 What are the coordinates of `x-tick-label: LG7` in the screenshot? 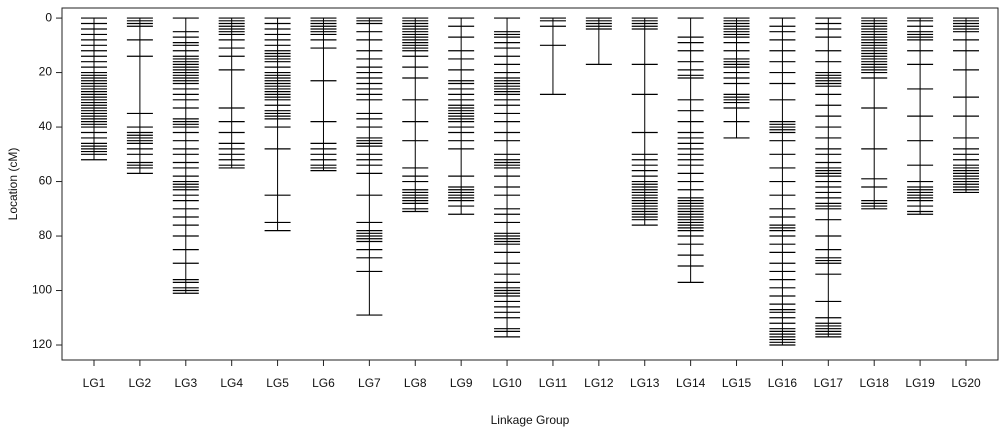 It's located at (369, 383).